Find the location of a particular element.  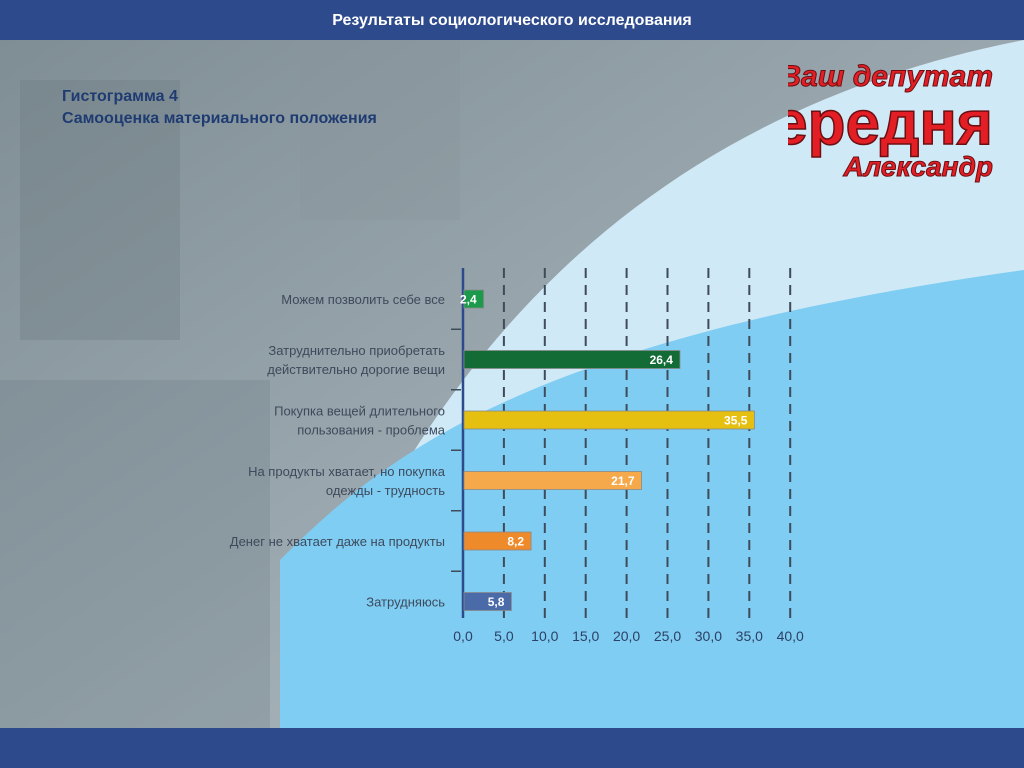

x-tick-label: 25,0 is located at coordinates (667, 636).